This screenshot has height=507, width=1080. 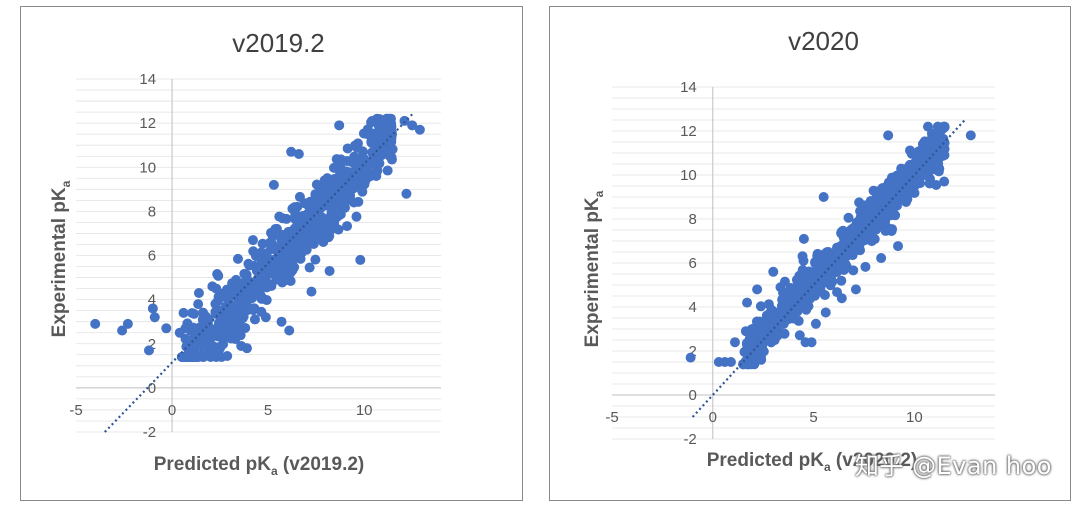 What do you see at coordinates (812, 462) in the screenshot?
I see `x-axis-label: Predicted pKa (v2020.2)` at bounding box center [812, 462].